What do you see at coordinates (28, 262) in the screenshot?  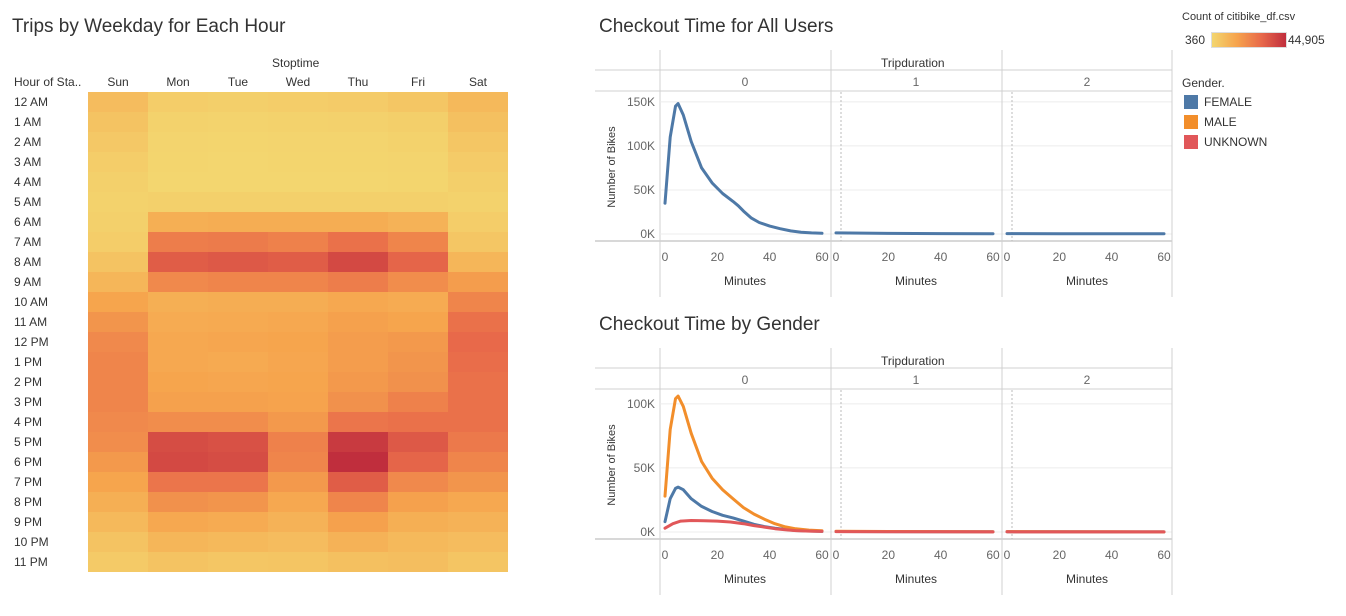 I see `hour-label: 8 AM` at bounding box center [28, 262].